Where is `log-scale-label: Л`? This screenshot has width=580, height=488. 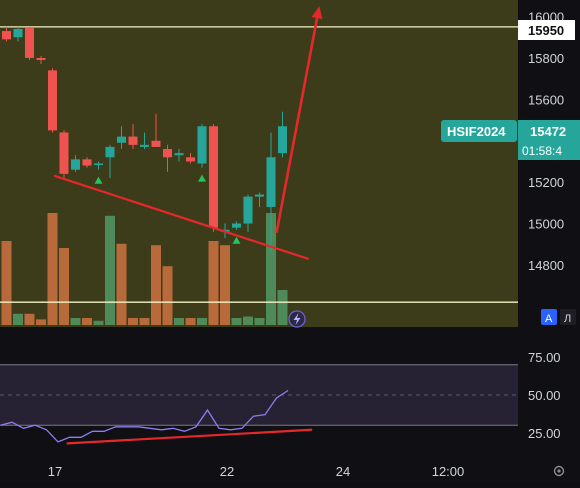
log-scale-label: Л is located at coordinates (567, 319).